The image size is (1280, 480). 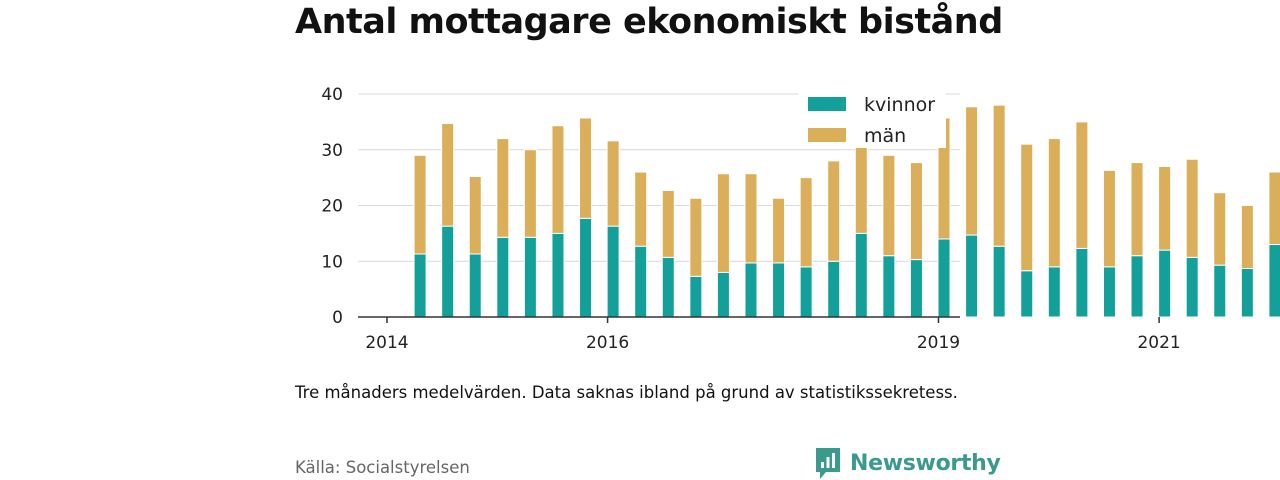 What do you see at coordinates (925, 463) in the screenshot?
I see `brand-name: Newsworthy` at bounding box center [925, 463].